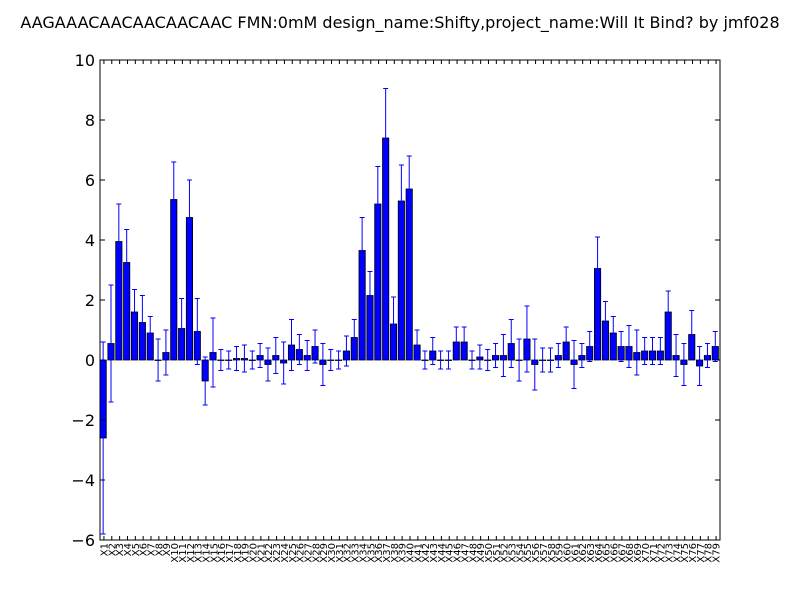  I want to click on x-tick-label: X13, so click(199, 553).